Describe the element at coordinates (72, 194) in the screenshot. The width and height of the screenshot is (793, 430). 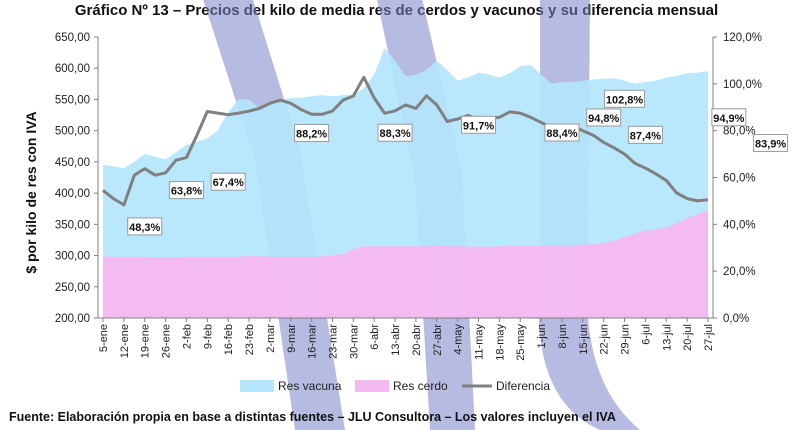
I see `y-tick-label: 400,00` at that location.